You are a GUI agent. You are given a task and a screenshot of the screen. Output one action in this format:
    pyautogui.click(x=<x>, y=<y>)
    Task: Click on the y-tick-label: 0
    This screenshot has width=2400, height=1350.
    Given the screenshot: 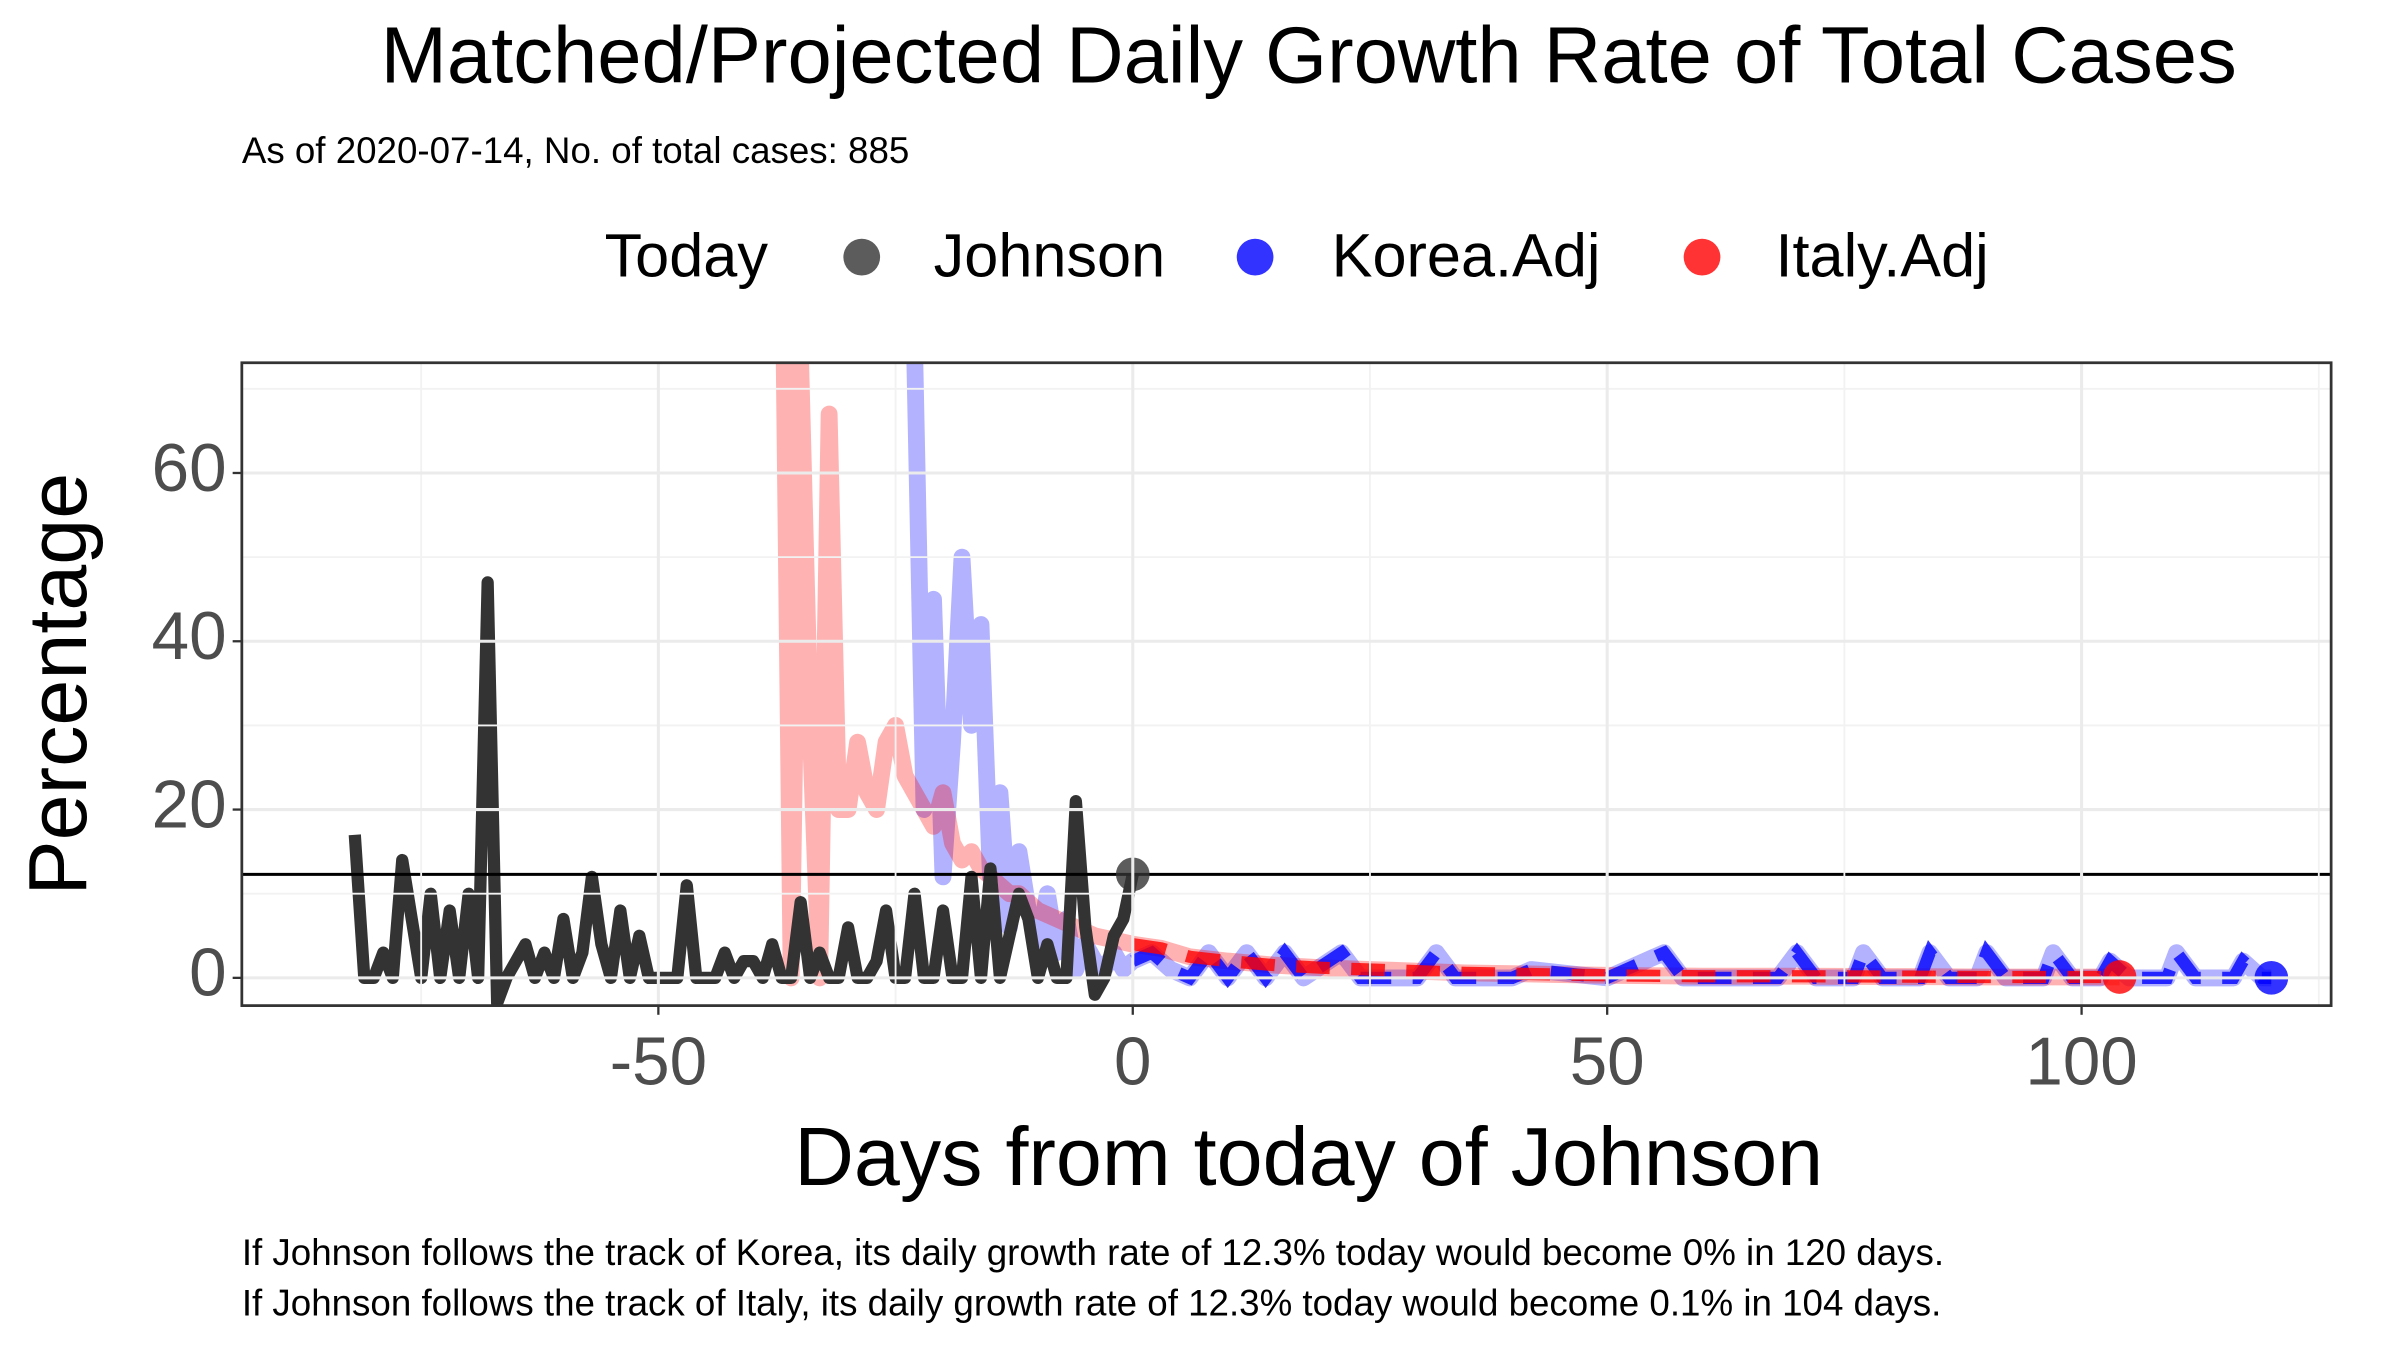 What is the action you would take?
    pyautogui.click(x=207, y=973)
    